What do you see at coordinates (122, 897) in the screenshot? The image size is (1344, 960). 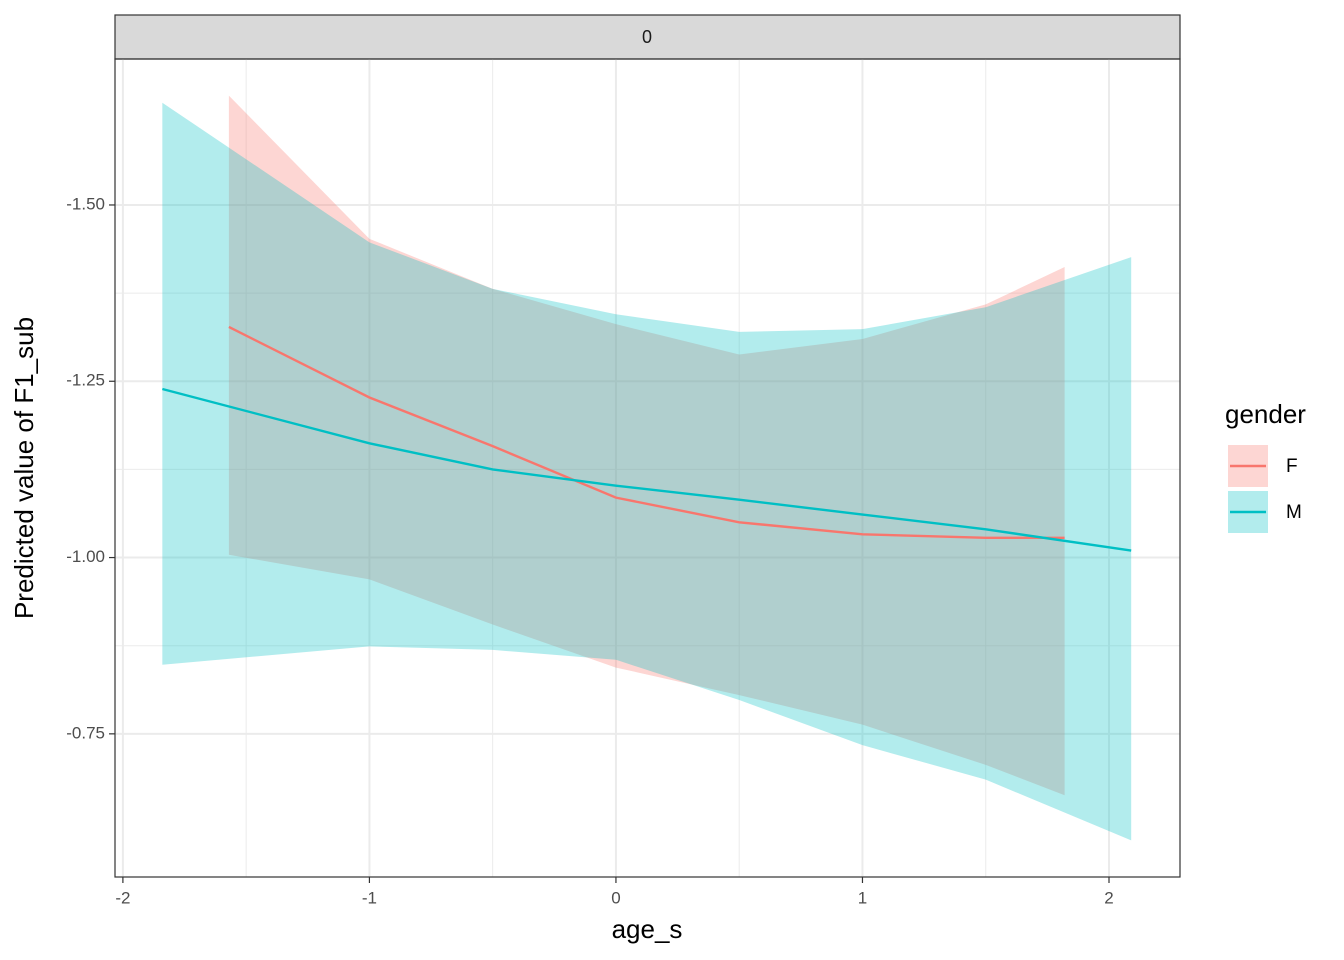 I see `x-tick-label: -2` at bounding box center [122, 897].